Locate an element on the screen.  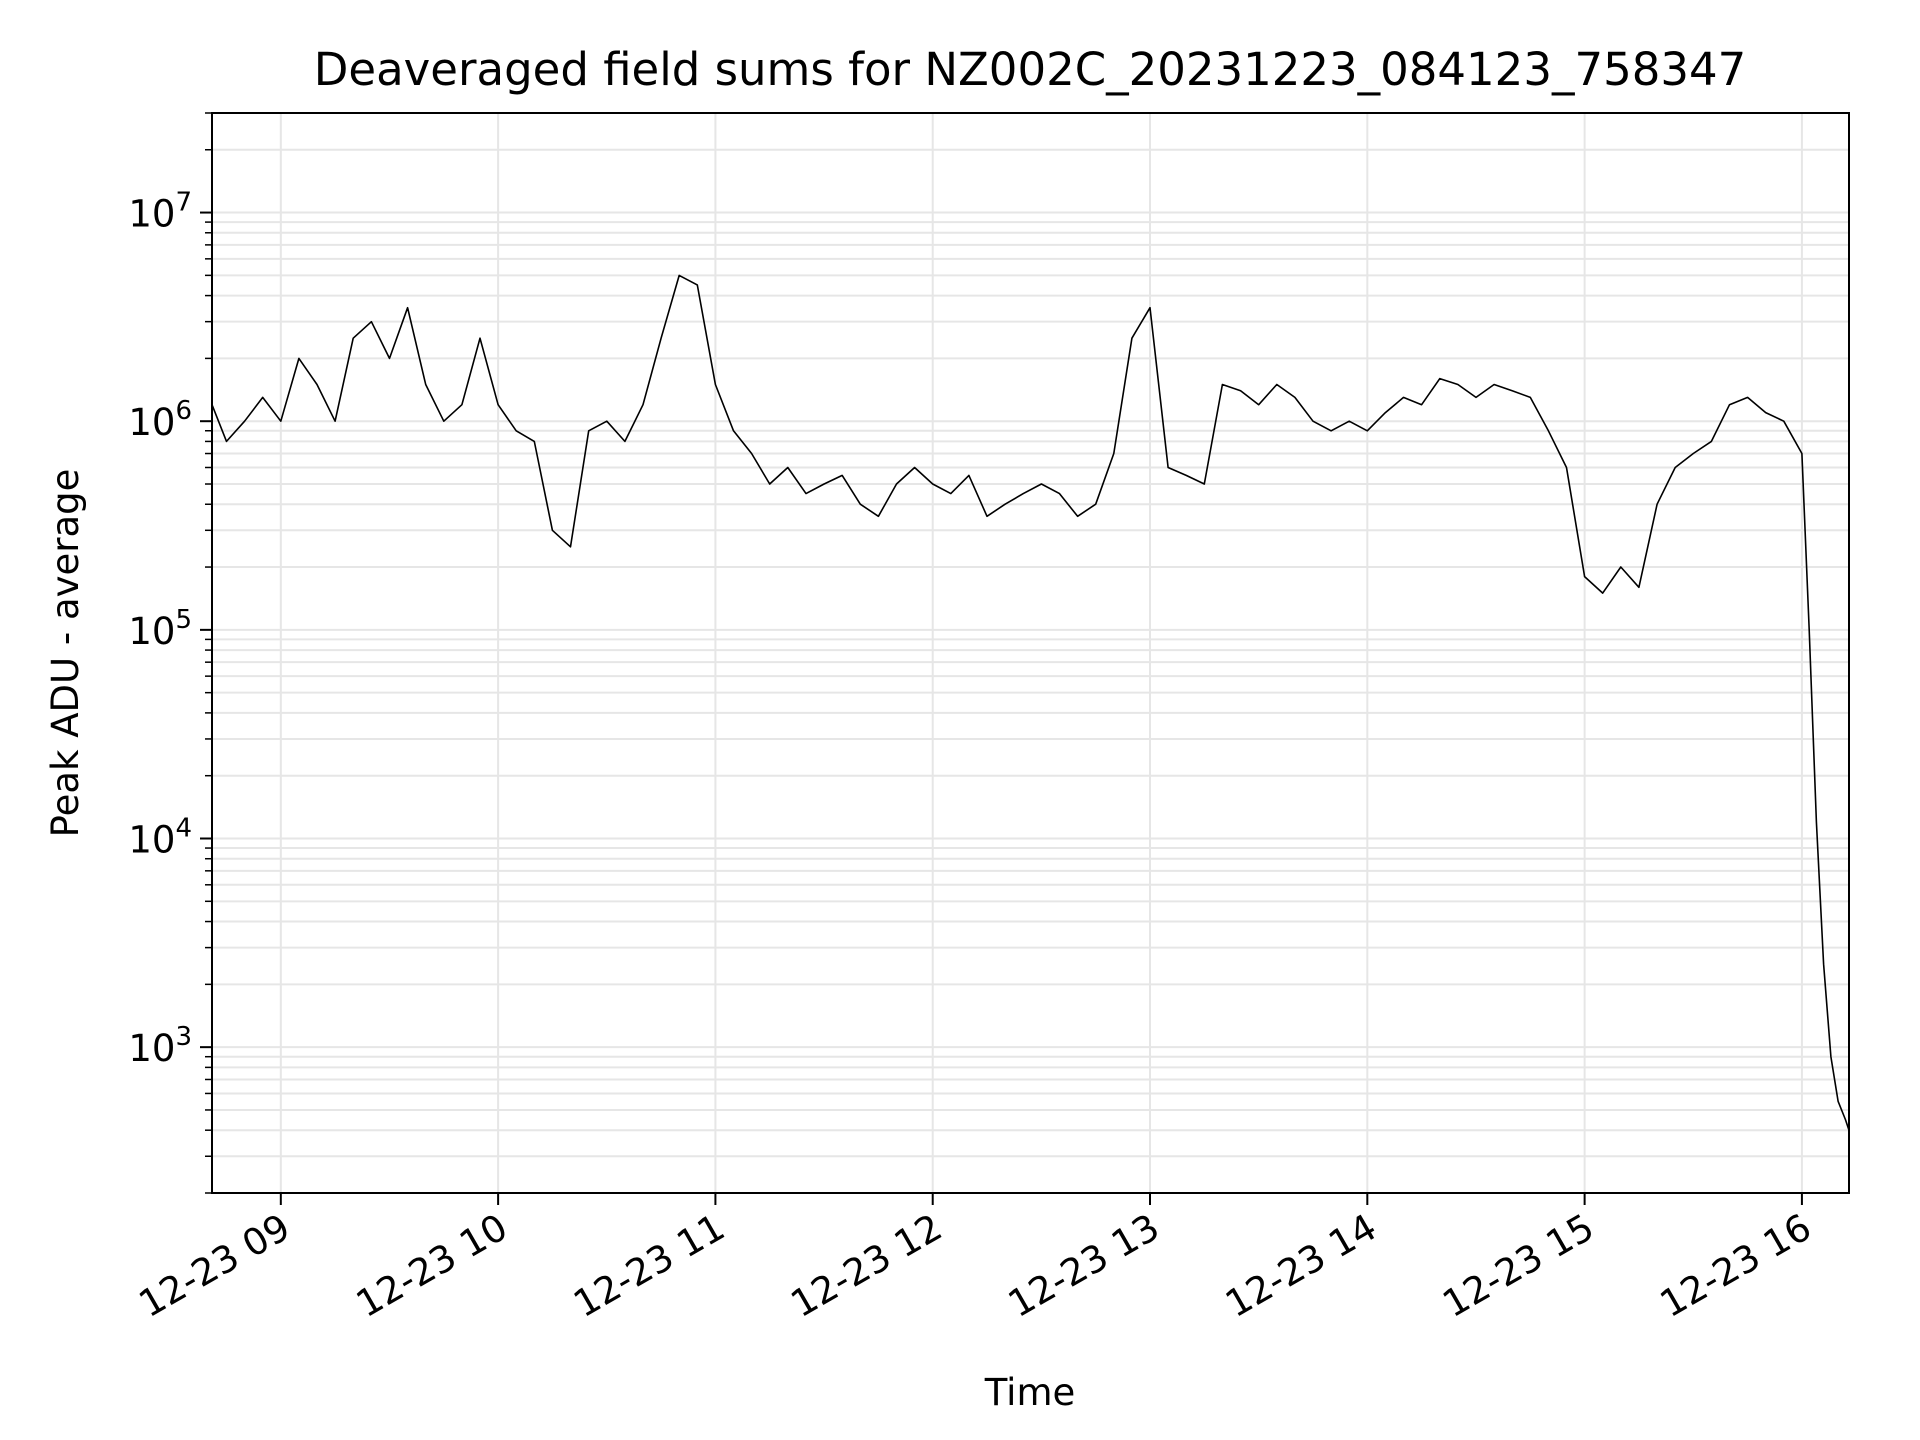
y-tick-label: 107 is located at coordinates (160, 212).